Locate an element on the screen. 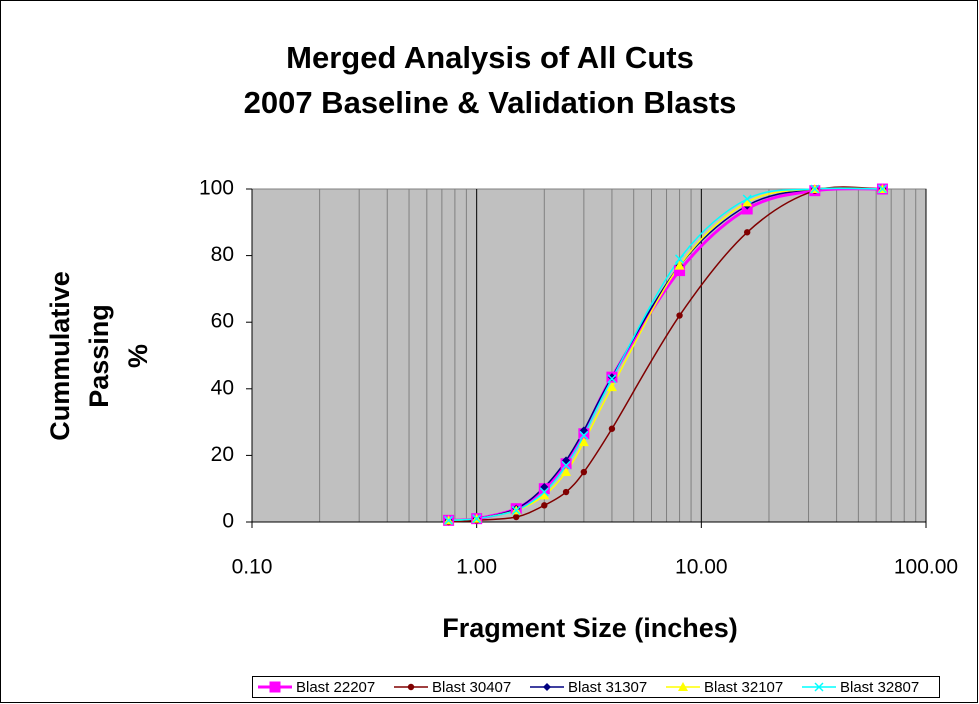  chart-title: Merged Analysis of All Cuts is located at coordinates (490, 57).